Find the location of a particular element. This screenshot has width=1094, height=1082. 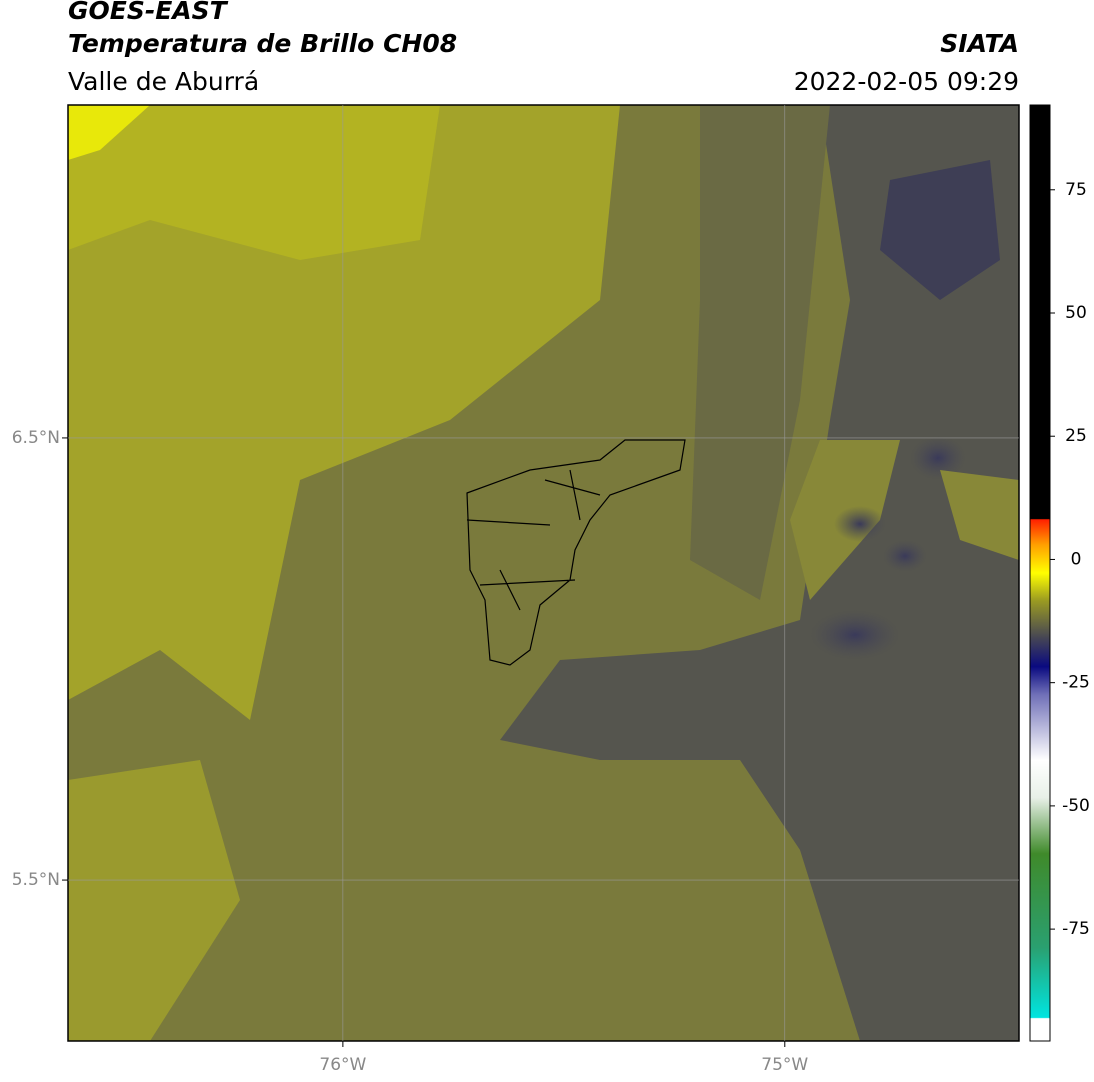

colorbar-tick-label: 25 is located at coordinates (1076, 436).